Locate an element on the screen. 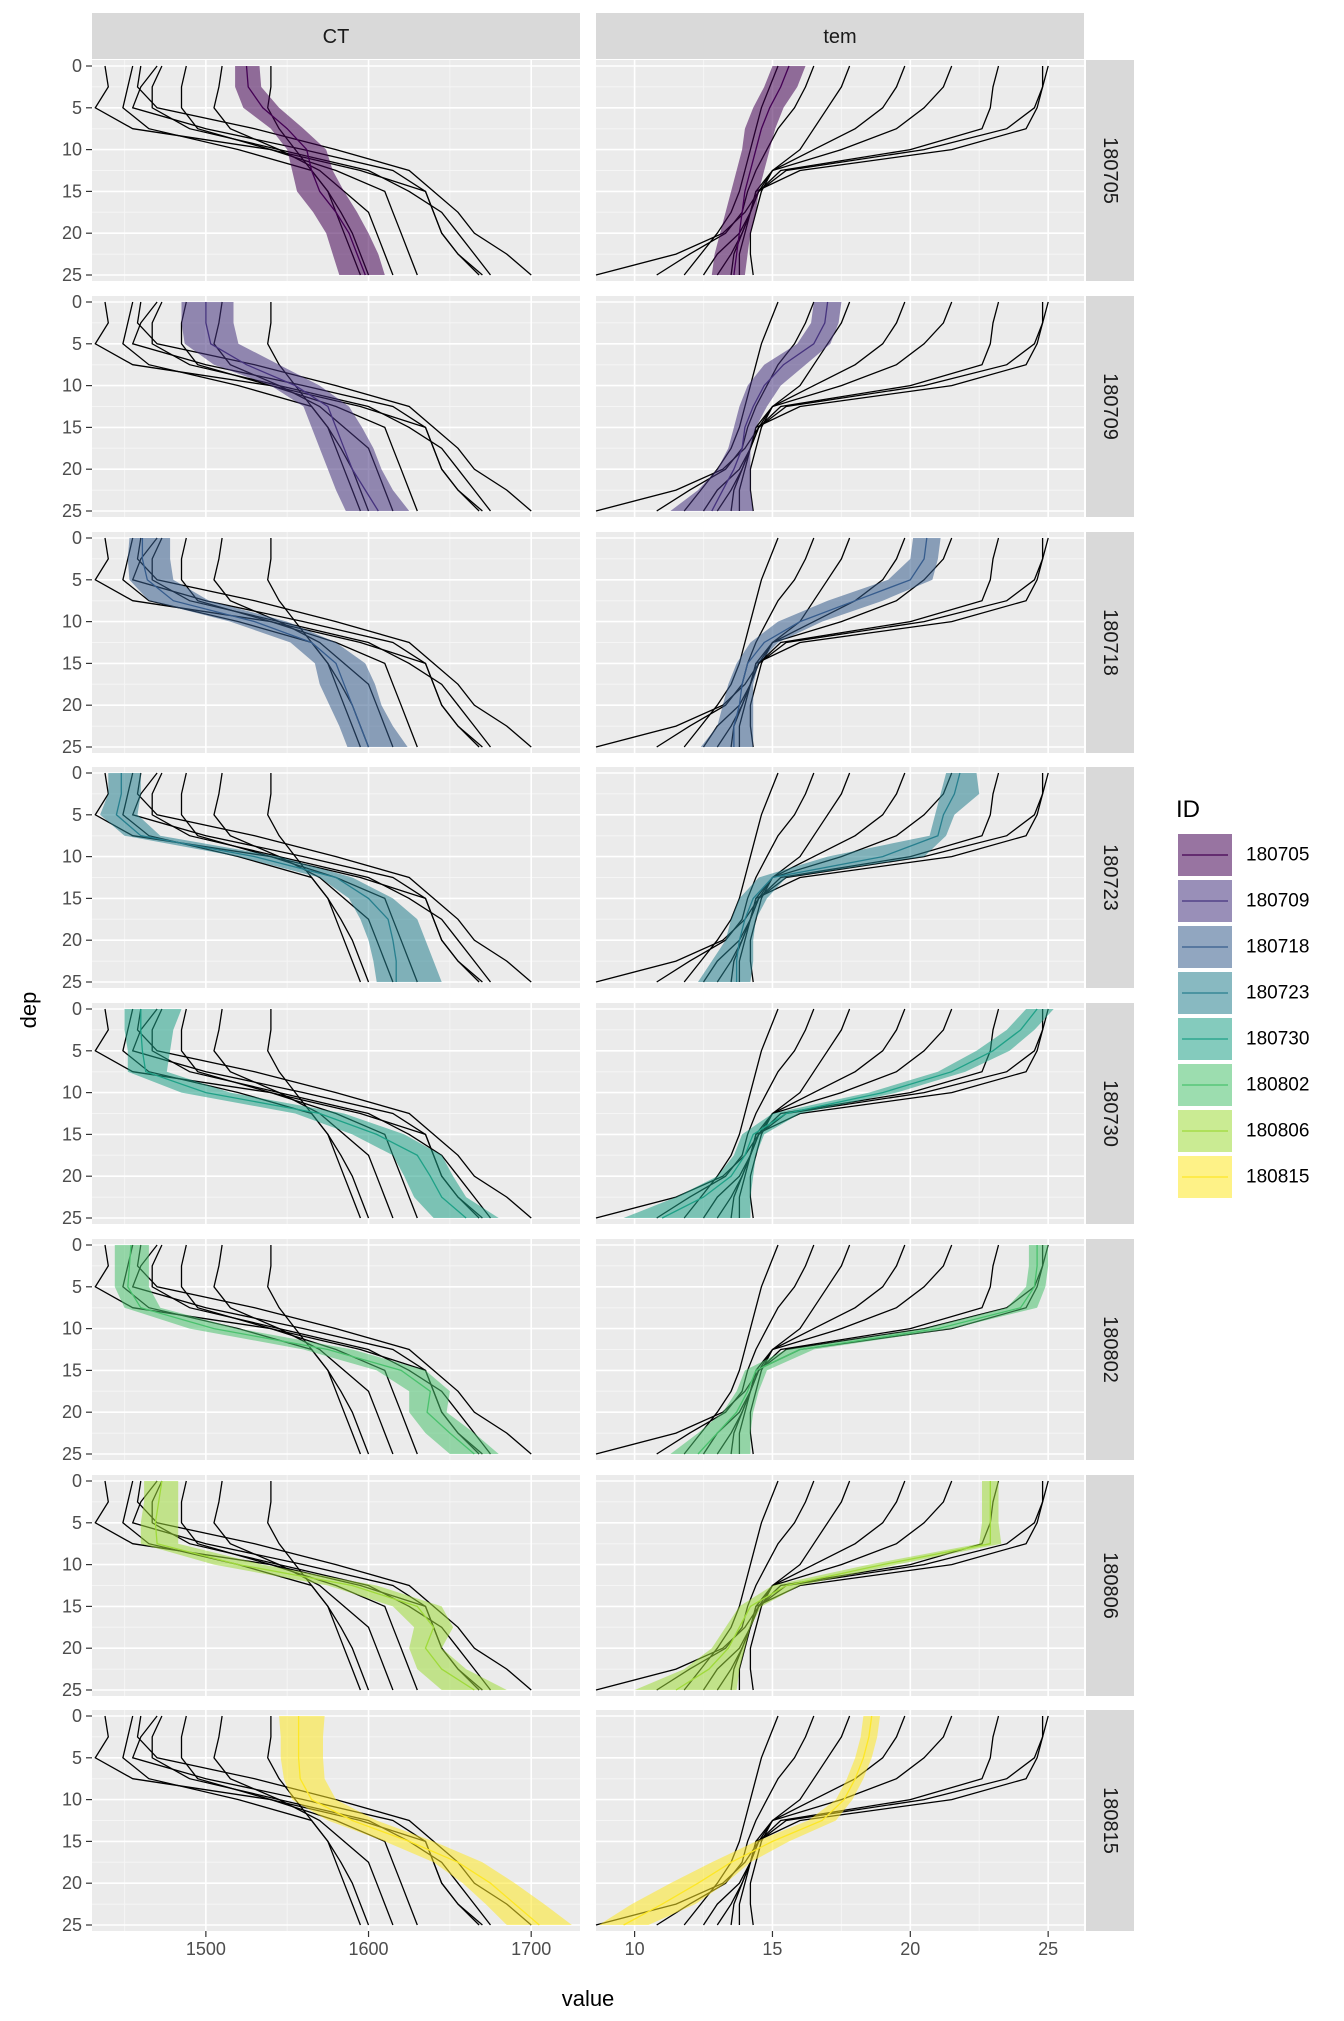 This screenshot has width=1344, height=2021. legend-title: ID is located at coordinates (1188, 809).